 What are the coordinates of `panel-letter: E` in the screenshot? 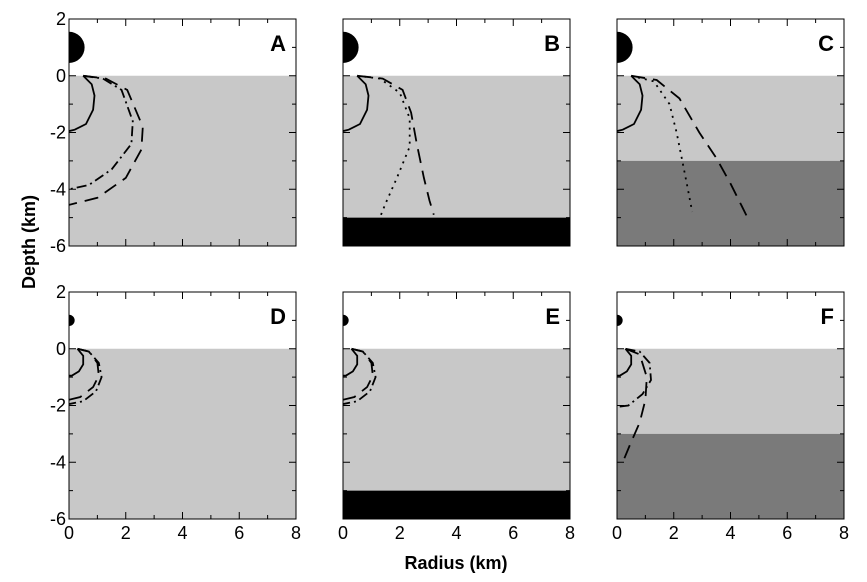 It's located at (552, 316).